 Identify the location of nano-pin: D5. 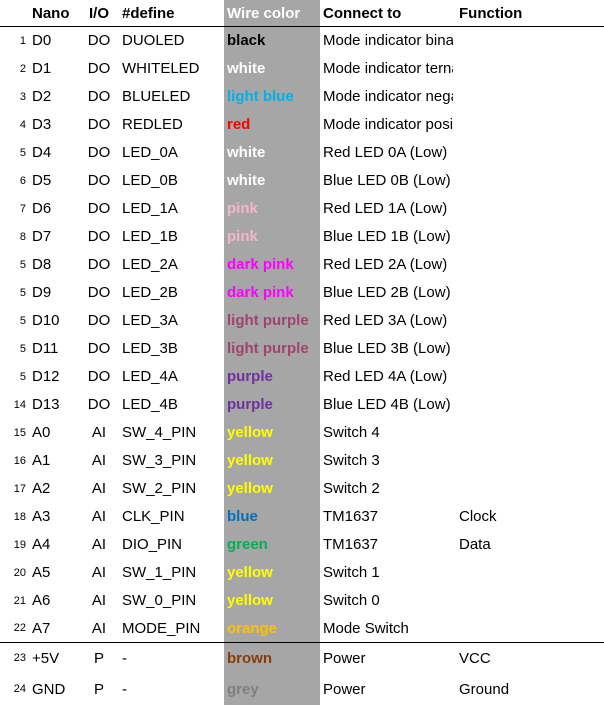
(42, 180).